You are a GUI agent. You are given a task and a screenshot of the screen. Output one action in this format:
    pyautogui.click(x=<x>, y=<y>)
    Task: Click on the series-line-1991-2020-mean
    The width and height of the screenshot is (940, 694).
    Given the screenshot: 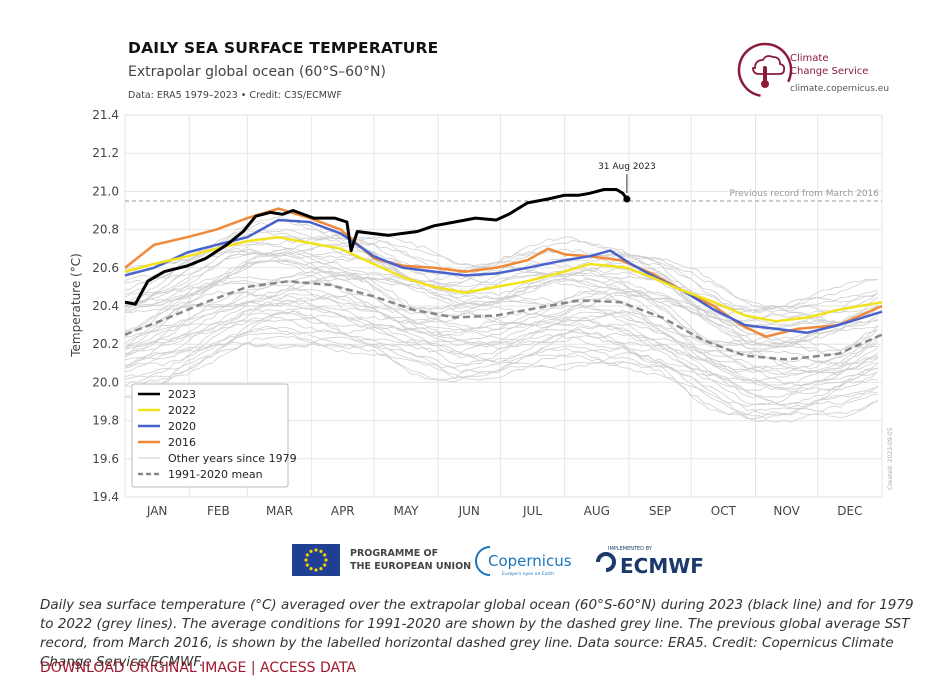 What is the action you would take?
    pyautogui.click(x=503, y=320)
    